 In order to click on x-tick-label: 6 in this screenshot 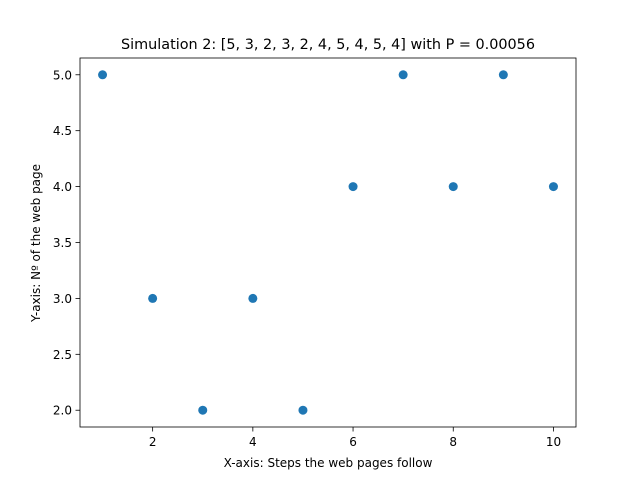, I will do `click(353, 442)`.